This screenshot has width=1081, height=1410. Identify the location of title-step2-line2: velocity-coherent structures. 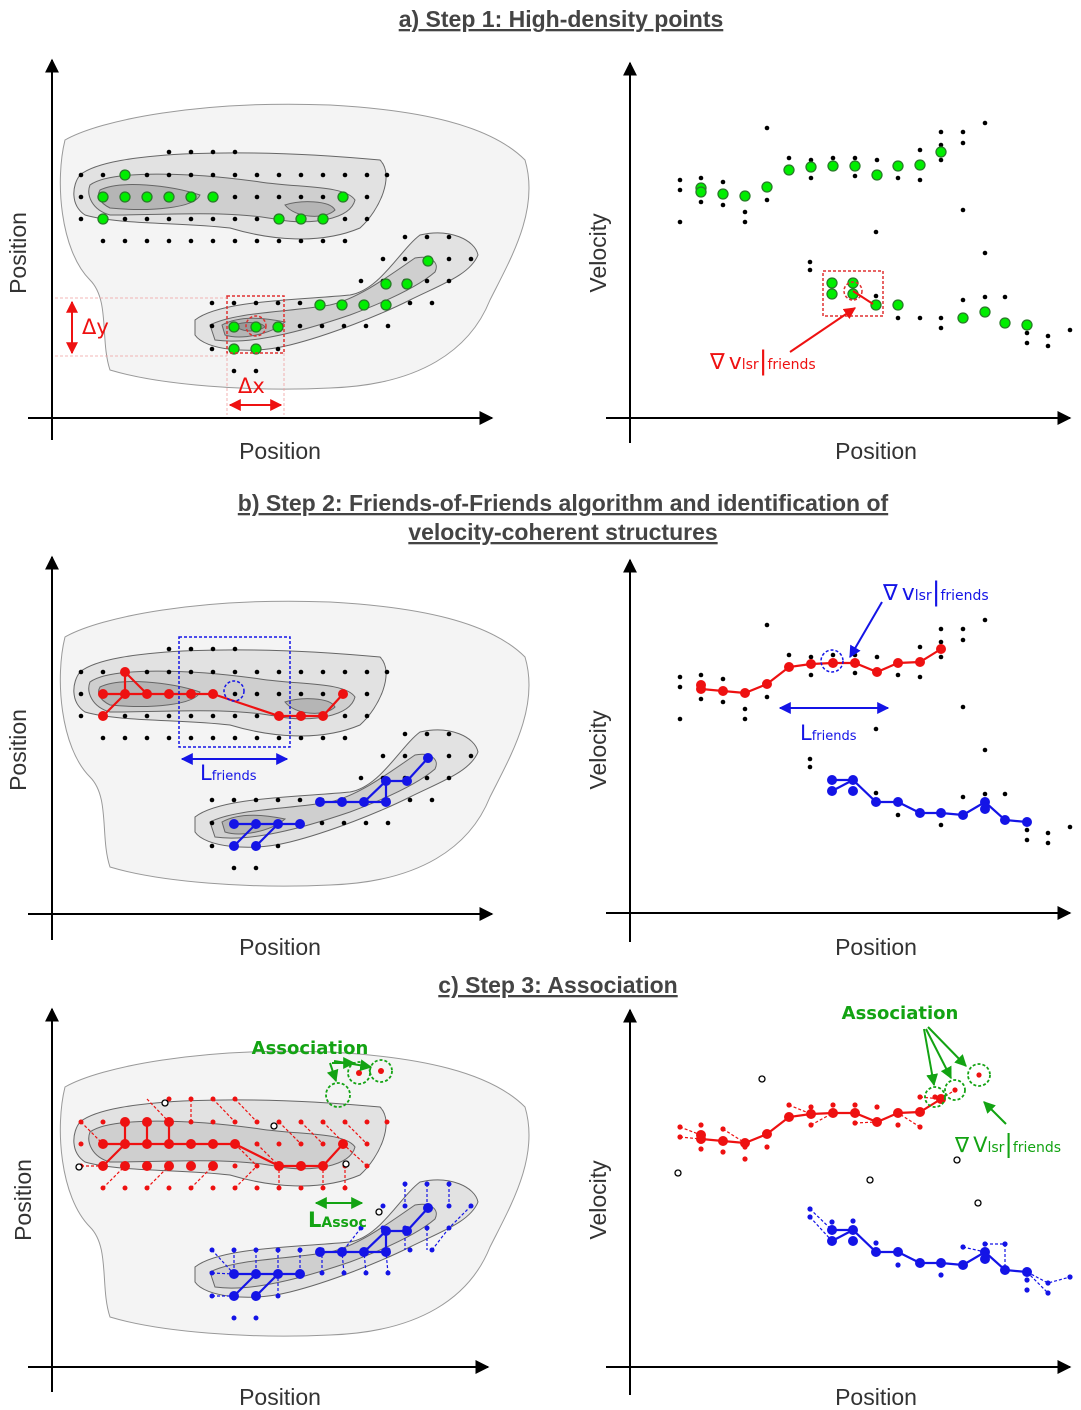
(562, 532).